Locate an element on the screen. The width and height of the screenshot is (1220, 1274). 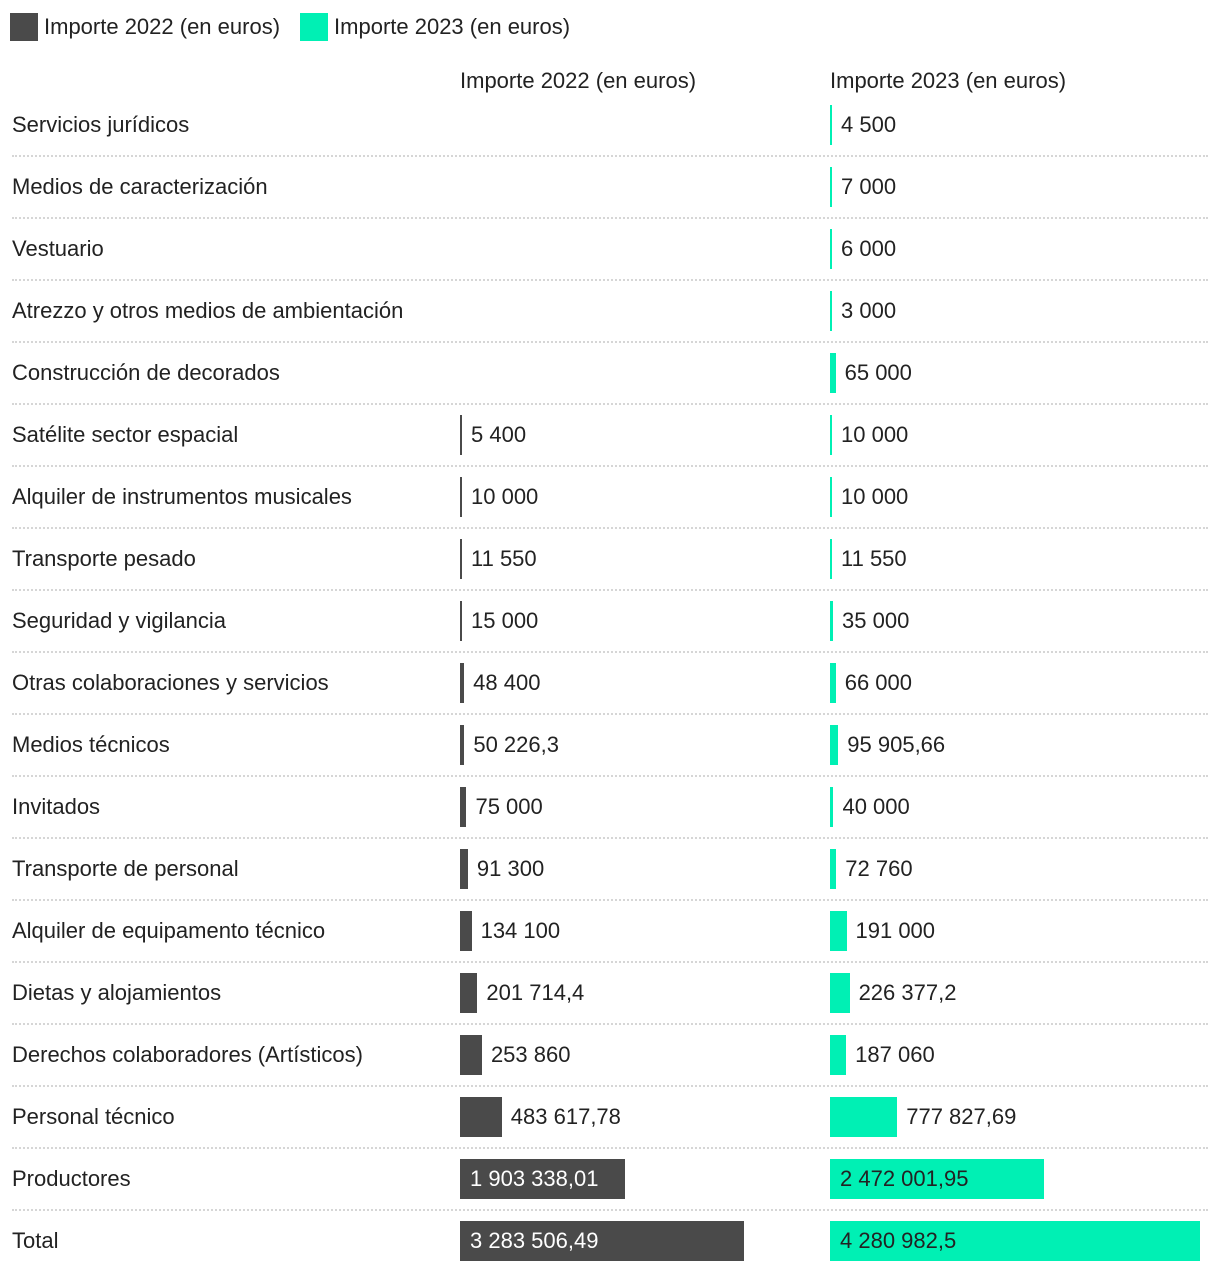
bar-cell-2023: 777 827,69 is located at coordinates (923, 1117).